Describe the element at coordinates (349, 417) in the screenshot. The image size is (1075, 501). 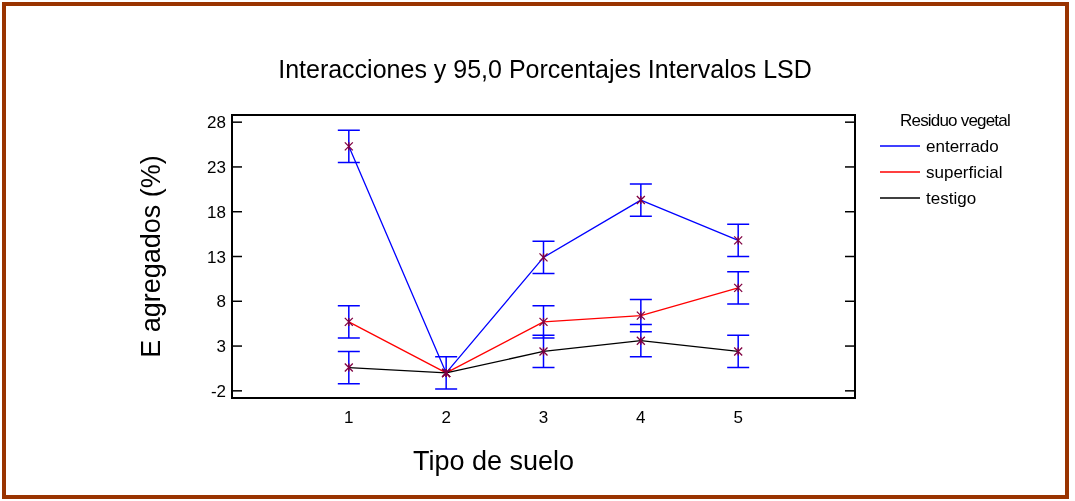
I see `x-tick-label: 1` at that location.